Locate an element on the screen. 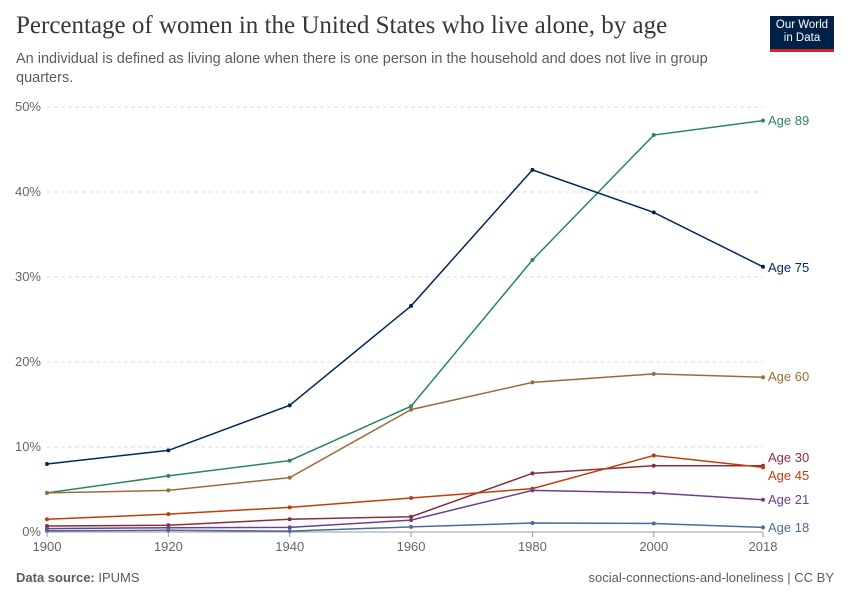 The width and height of the screenshot is (850, 600). series-label: Age 45 is located at coordinates (788, 475).